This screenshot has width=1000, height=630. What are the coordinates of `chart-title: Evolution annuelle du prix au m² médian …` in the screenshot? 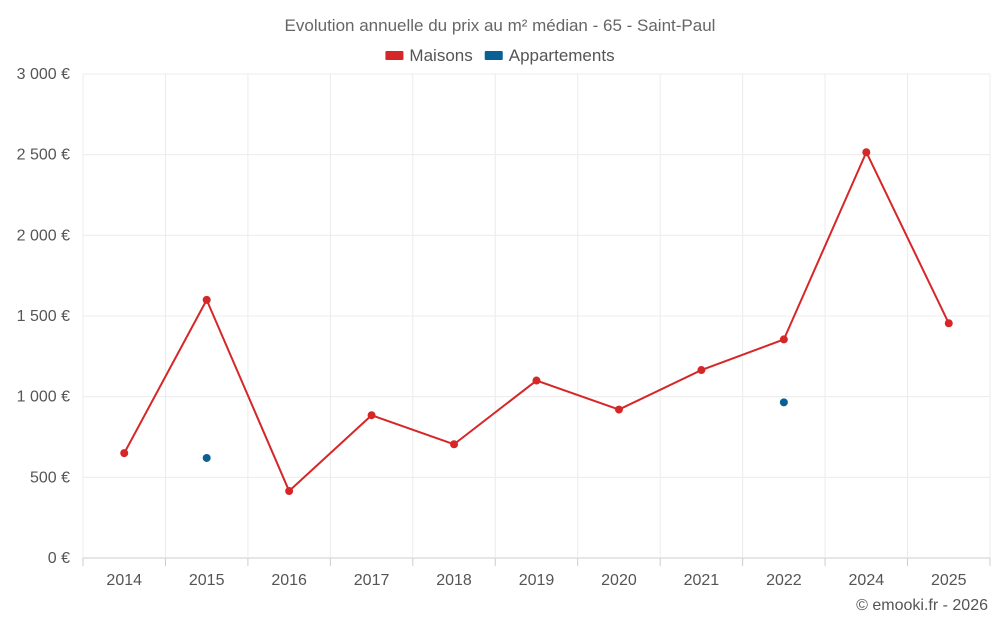 It's located at (500, 25).